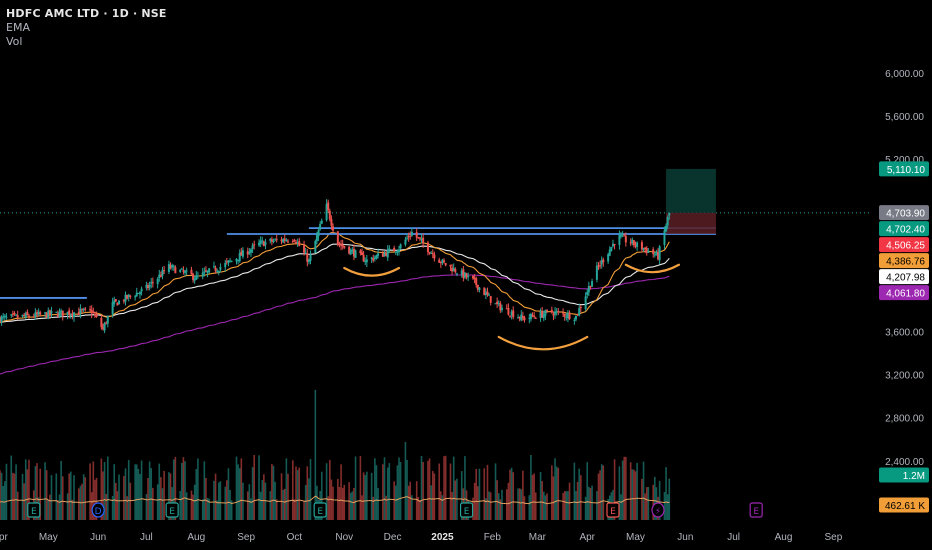  What do you see at coordinates (904, 245) in the screenshot?
I see `price-badge-bg` at bounding box center [904, 245].